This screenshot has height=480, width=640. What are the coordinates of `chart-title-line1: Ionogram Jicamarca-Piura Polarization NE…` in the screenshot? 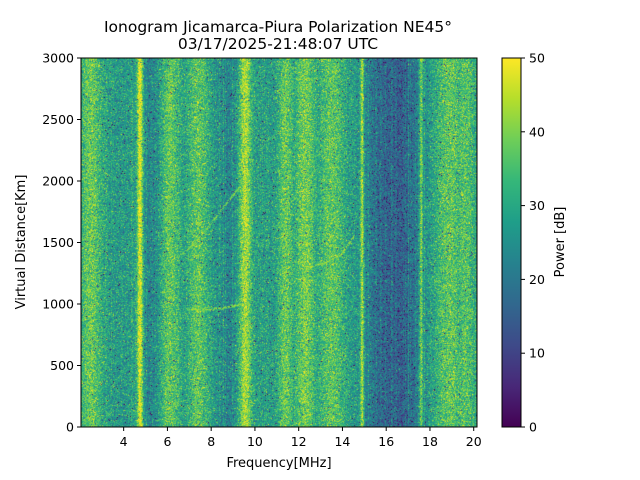 It's located at (278, 27).